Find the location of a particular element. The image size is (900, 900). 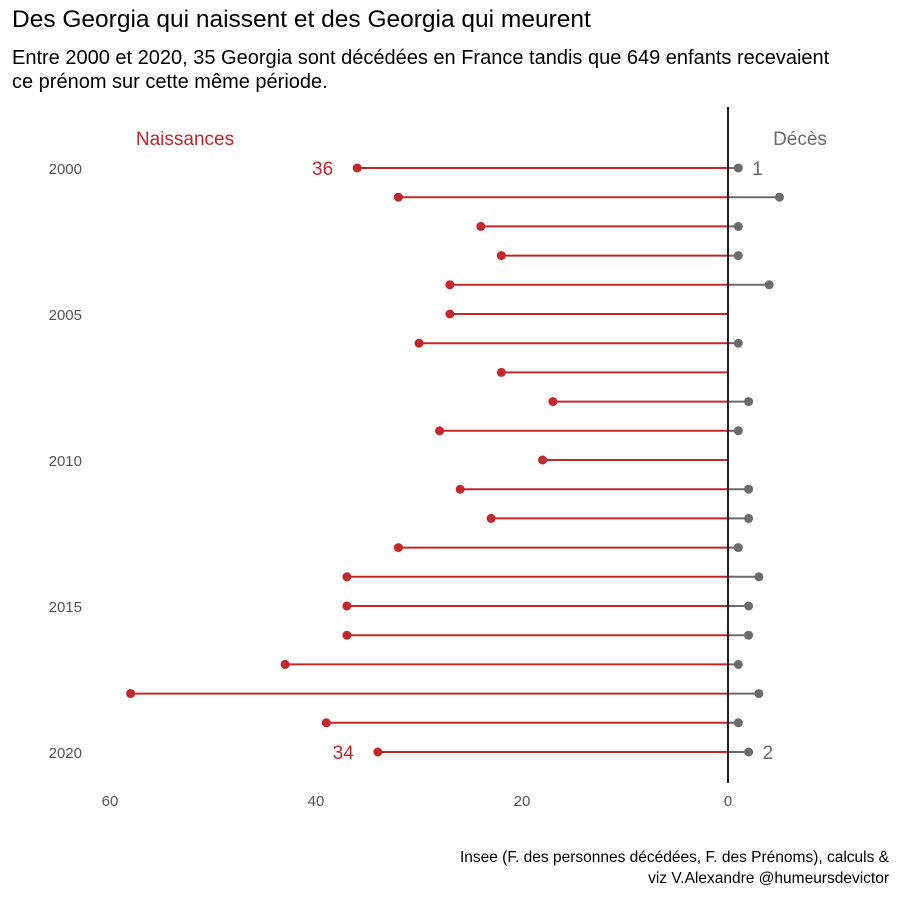

series-label-deaths: Décès is located at coordinates (800, 139).